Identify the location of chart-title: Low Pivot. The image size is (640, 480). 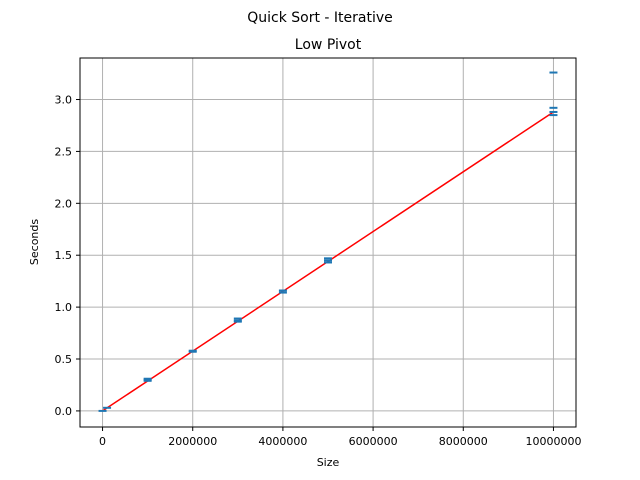
(328, 45).